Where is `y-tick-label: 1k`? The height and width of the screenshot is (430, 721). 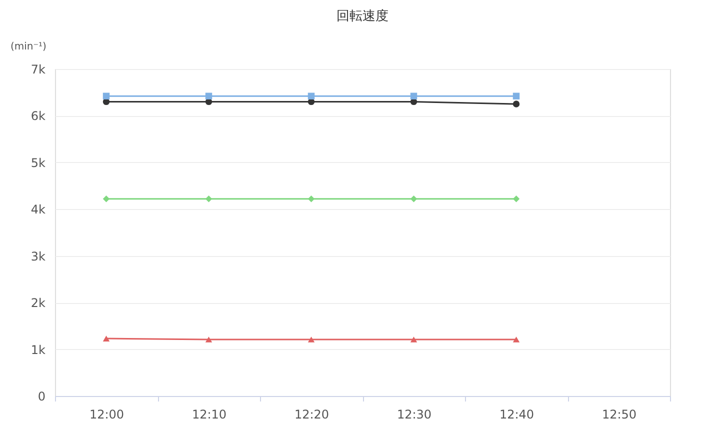
y-tick-label: 1k is located at coordinates (38, 349).